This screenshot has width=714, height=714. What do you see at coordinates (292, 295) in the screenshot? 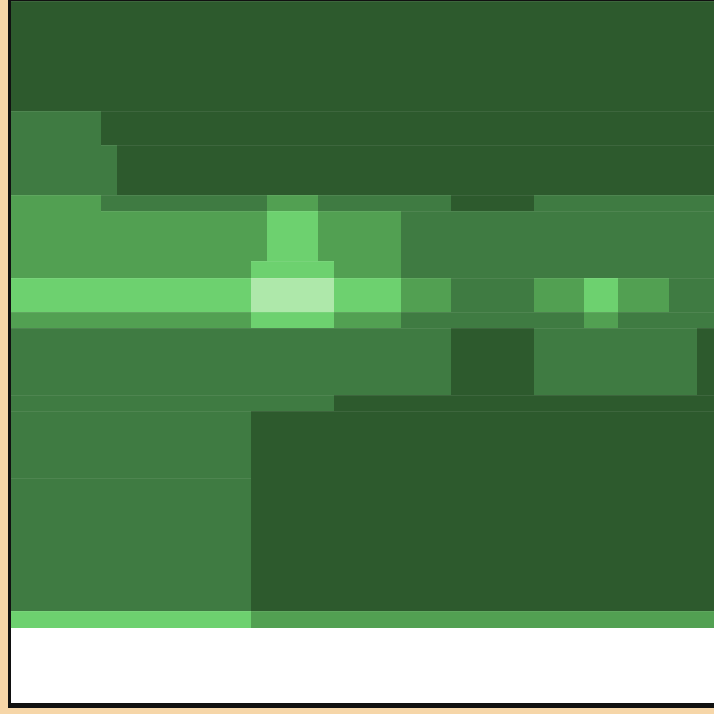
I see `terrain-tile-highlight` at bounding box center [292, 295].